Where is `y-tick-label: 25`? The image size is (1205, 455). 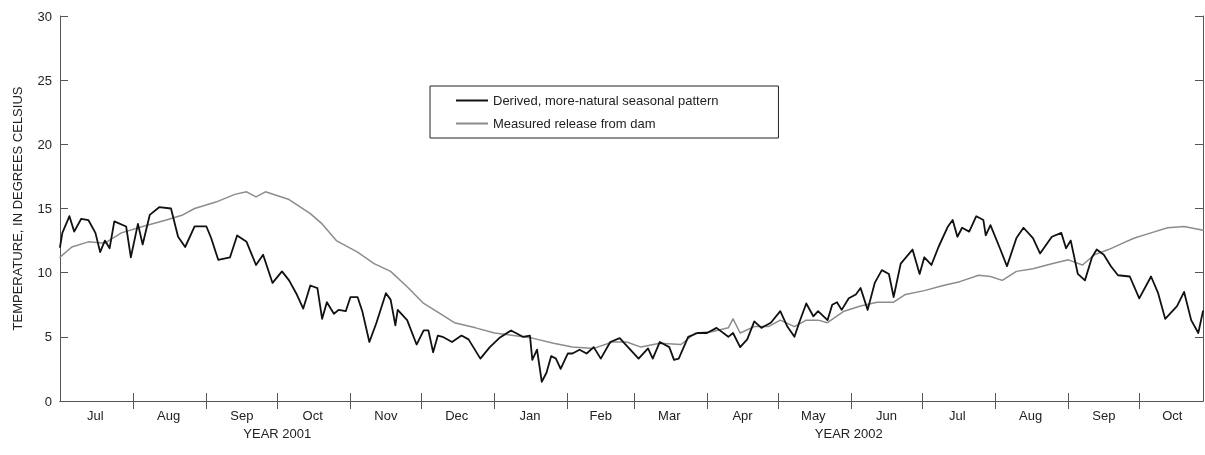
y-tick-label: 25 is located at coordinates (44, 80).